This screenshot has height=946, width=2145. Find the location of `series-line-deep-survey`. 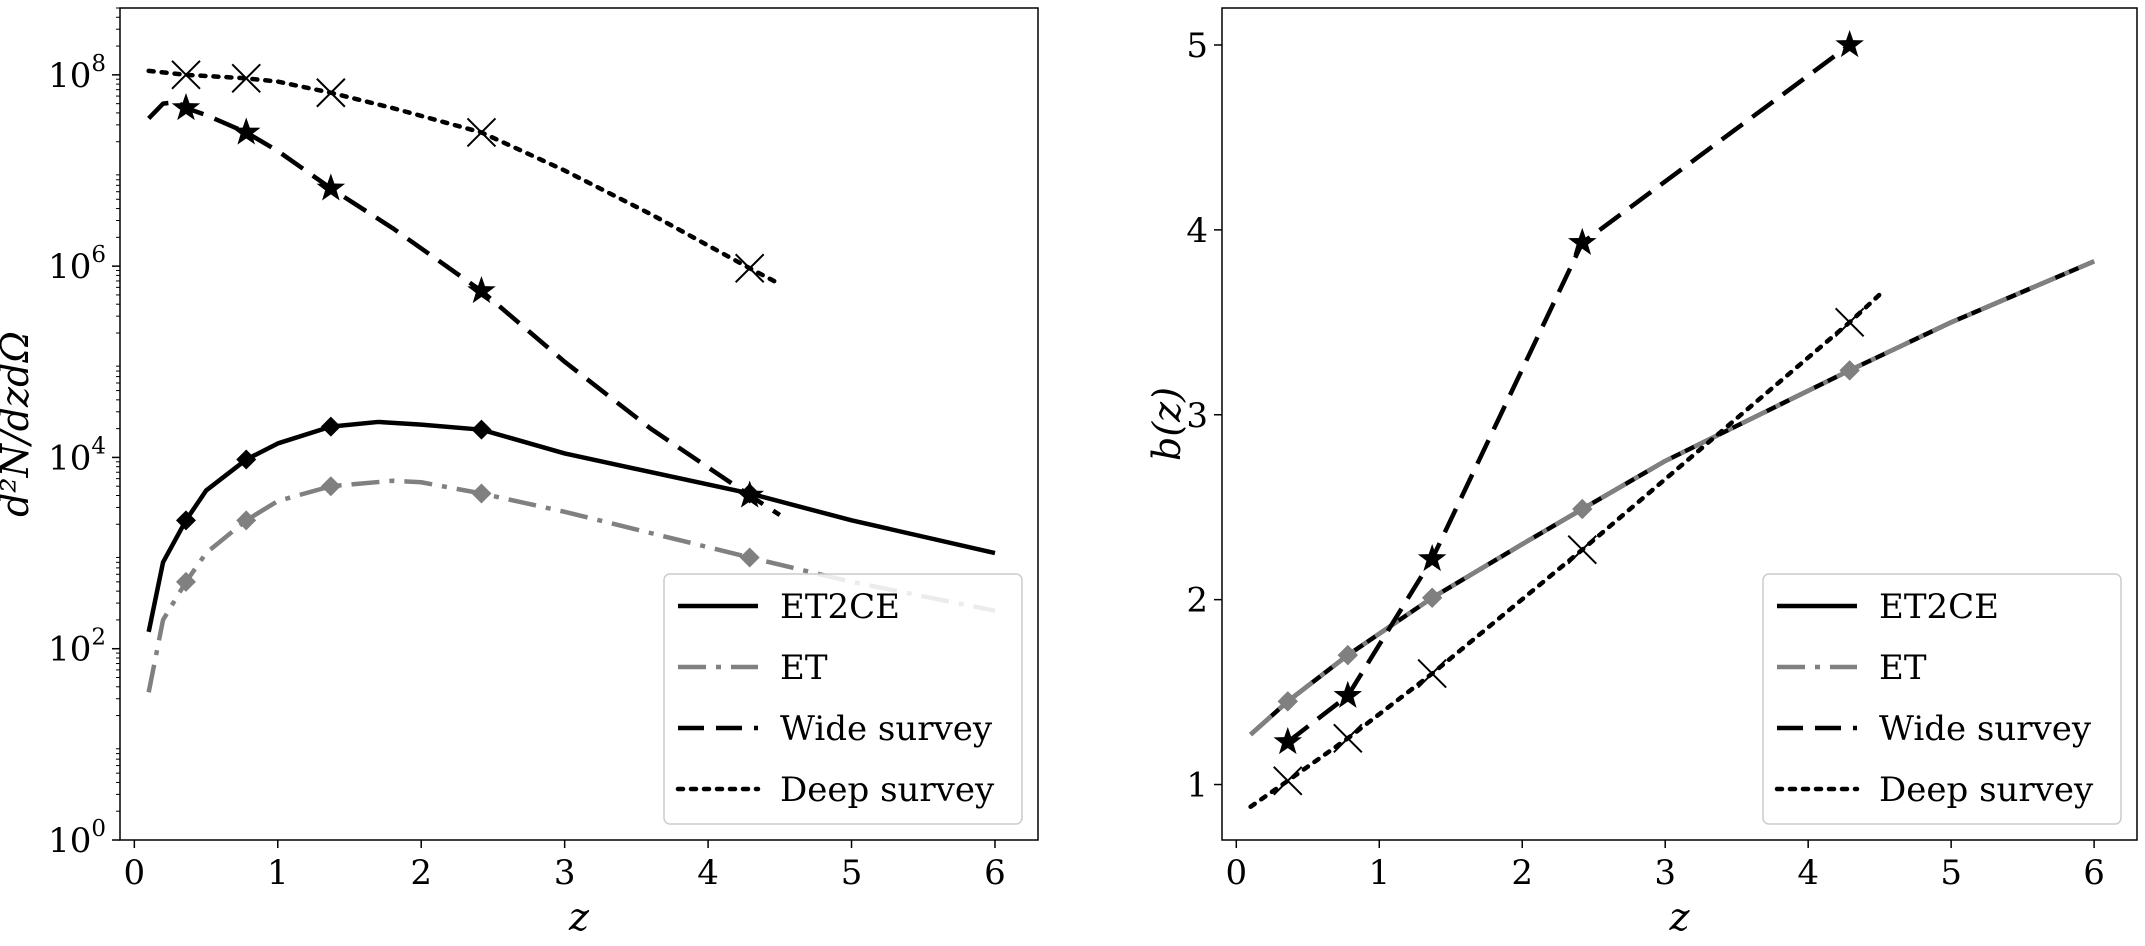

series-line-deep-survey is located at coordinates (464, 177).